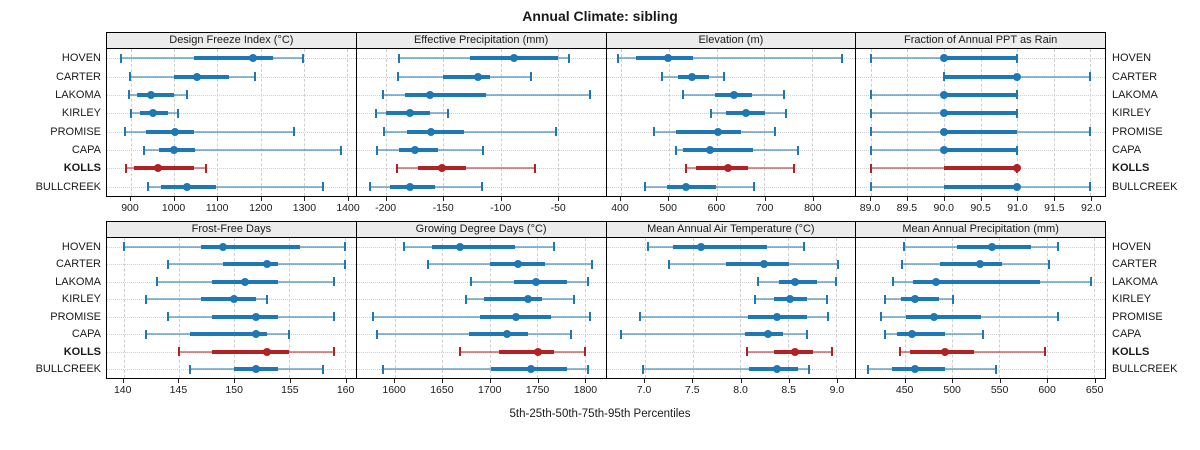 This screenshot has height=450, width=1200. I want to click on panel: Elevation (m) 400 500 600 700 800, so click(731, 125).